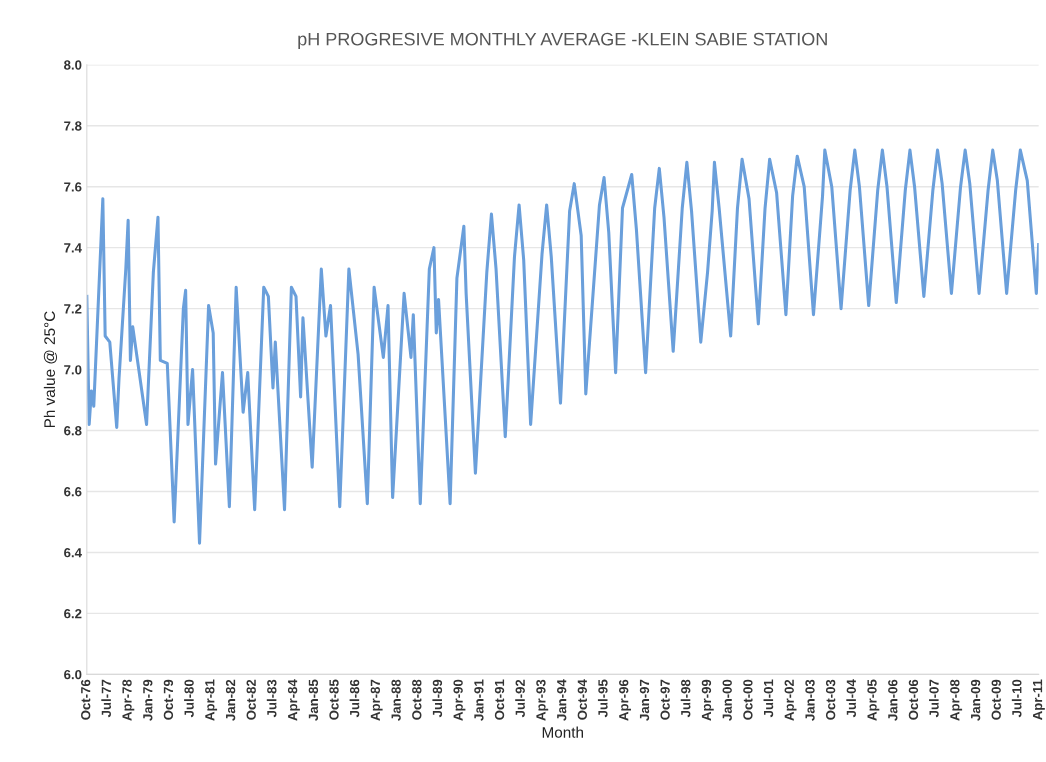 The width and height of the screenshot is (1046, 762). I want to click on y-axis-title: Ph value @ 25°C, so click(50, 369).